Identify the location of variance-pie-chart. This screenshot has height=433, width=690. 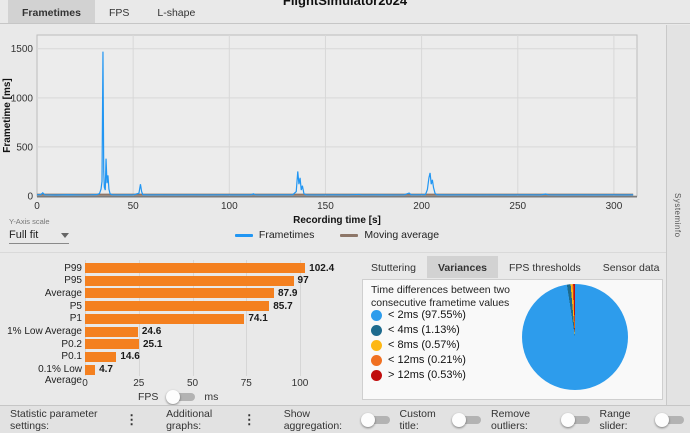
(575, 337).